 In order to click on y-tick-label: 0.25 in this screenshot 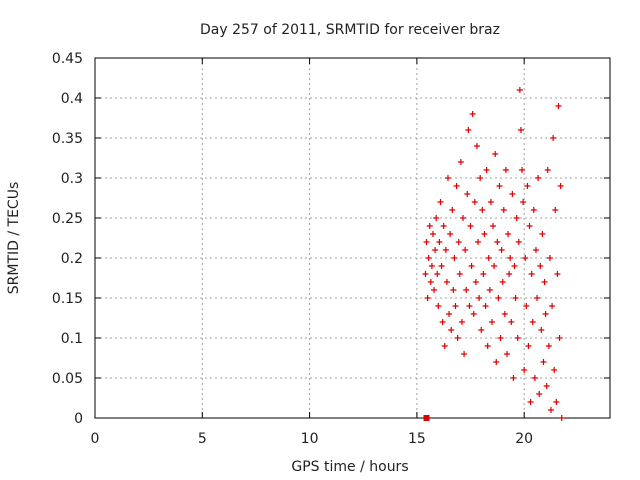, I will do `click(67, 219)`.